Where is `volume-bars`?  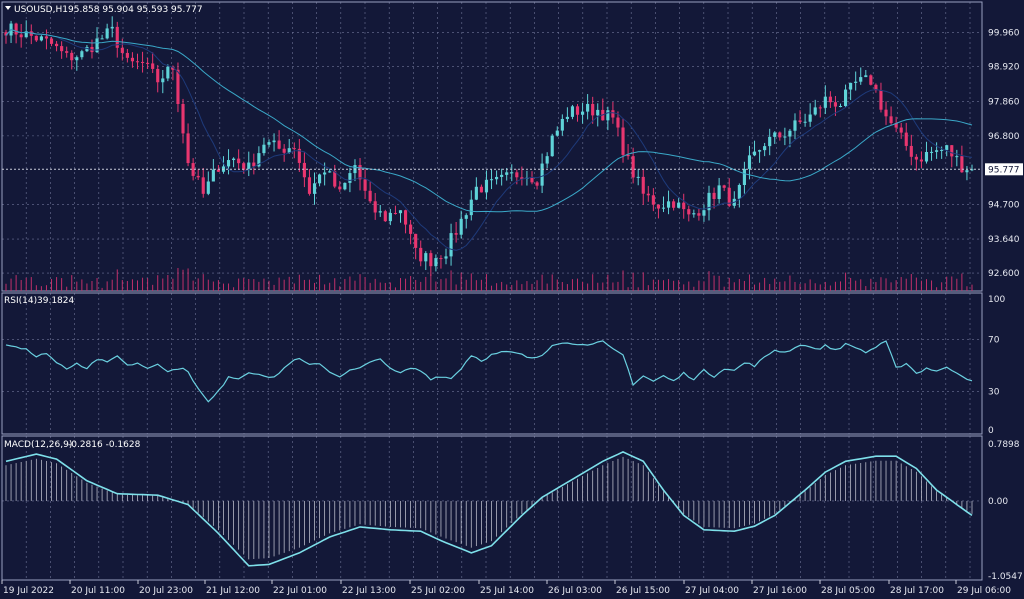 volume-bars is located at coordinates (489, 279).